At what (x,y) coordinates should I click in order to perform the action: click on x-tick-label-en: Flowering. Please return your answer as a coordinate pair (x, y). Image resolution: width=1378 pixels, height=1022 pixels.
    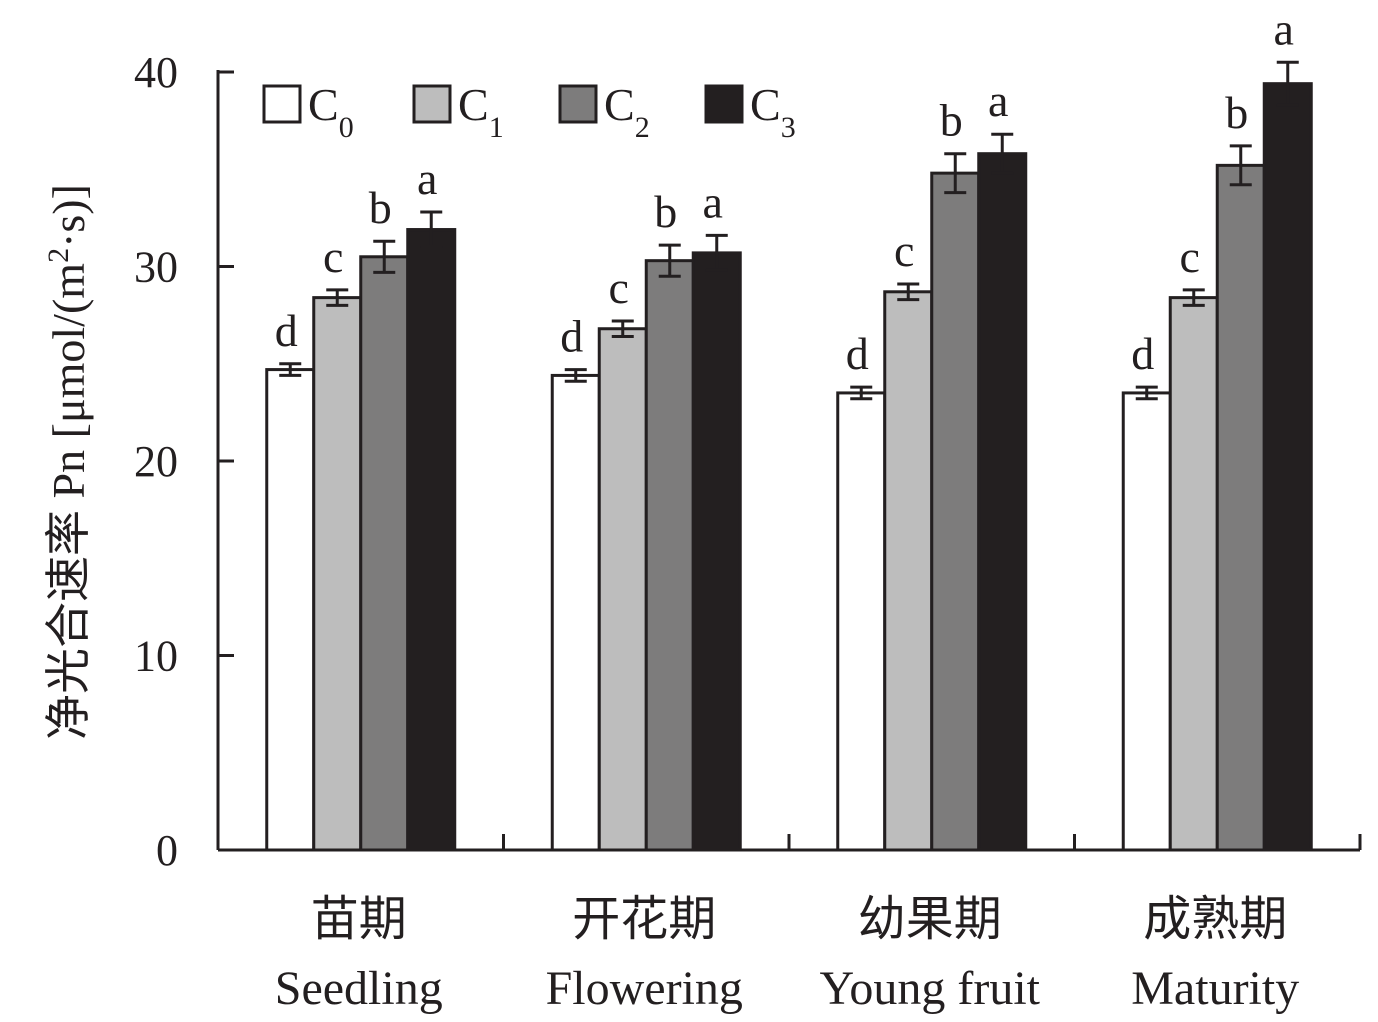
    Looking at the image, I should click on (644, 988).